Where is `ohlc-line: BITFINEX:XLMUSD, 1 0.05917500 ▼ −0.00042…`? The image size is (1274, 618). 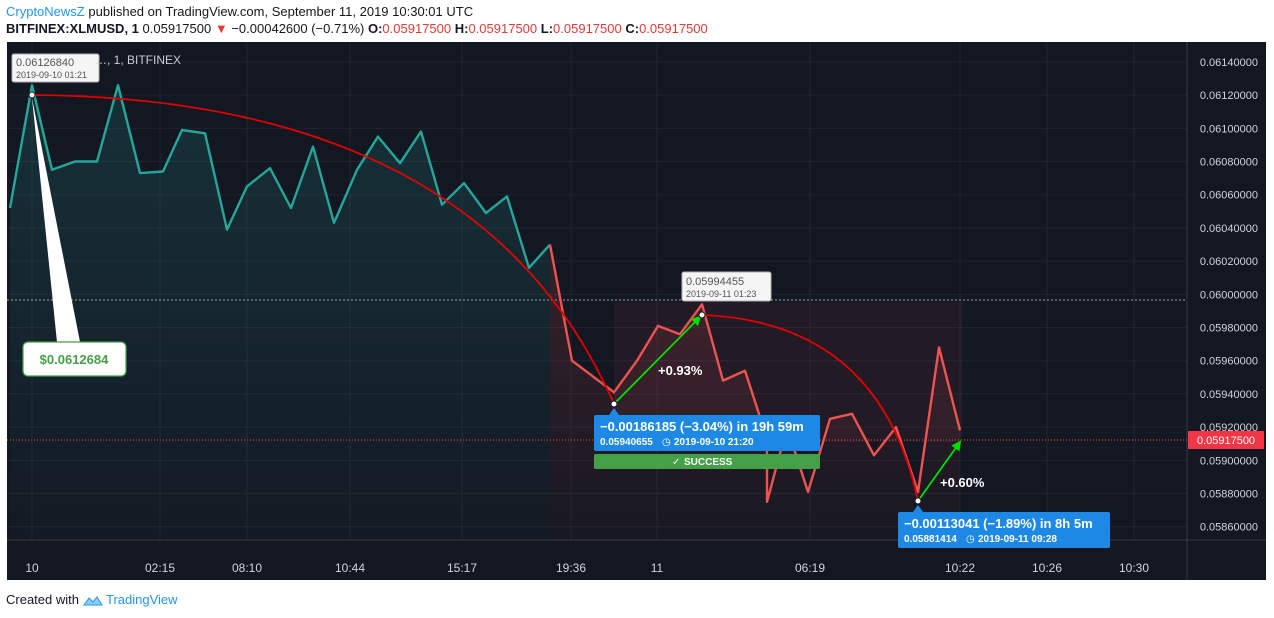
ohlc-line: BITFINEX:XLMUSD, 1 0.05917500 ▼ −0.00042… is located at coordinates (357, 28).